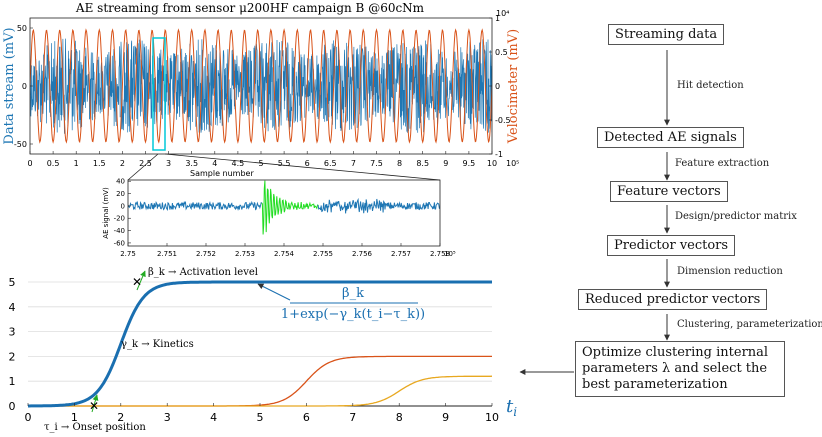  I want to click on stream-right-tick-label: -0.5, so click(503, 120).